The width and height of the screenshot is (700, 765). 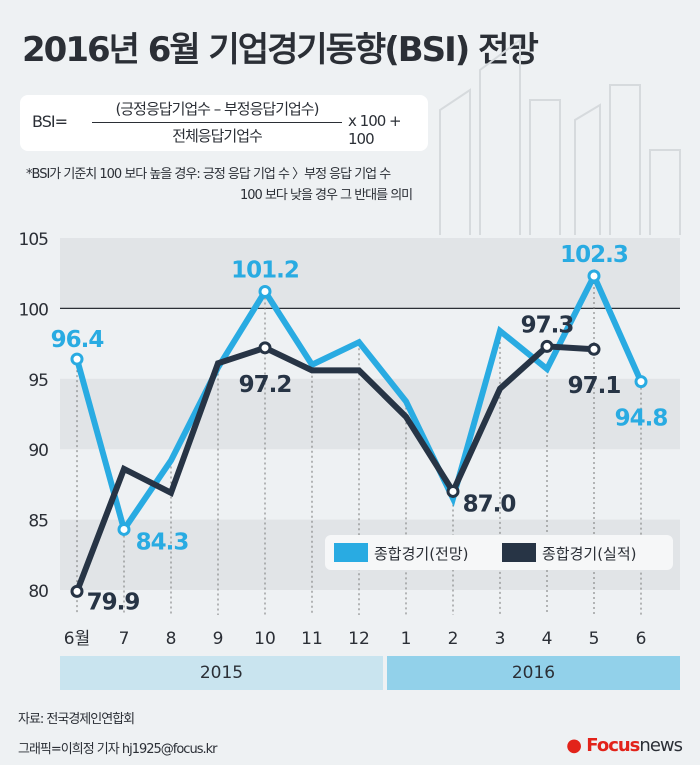 I want to click on x-tick-label: 2, so click(x=453, y=639).